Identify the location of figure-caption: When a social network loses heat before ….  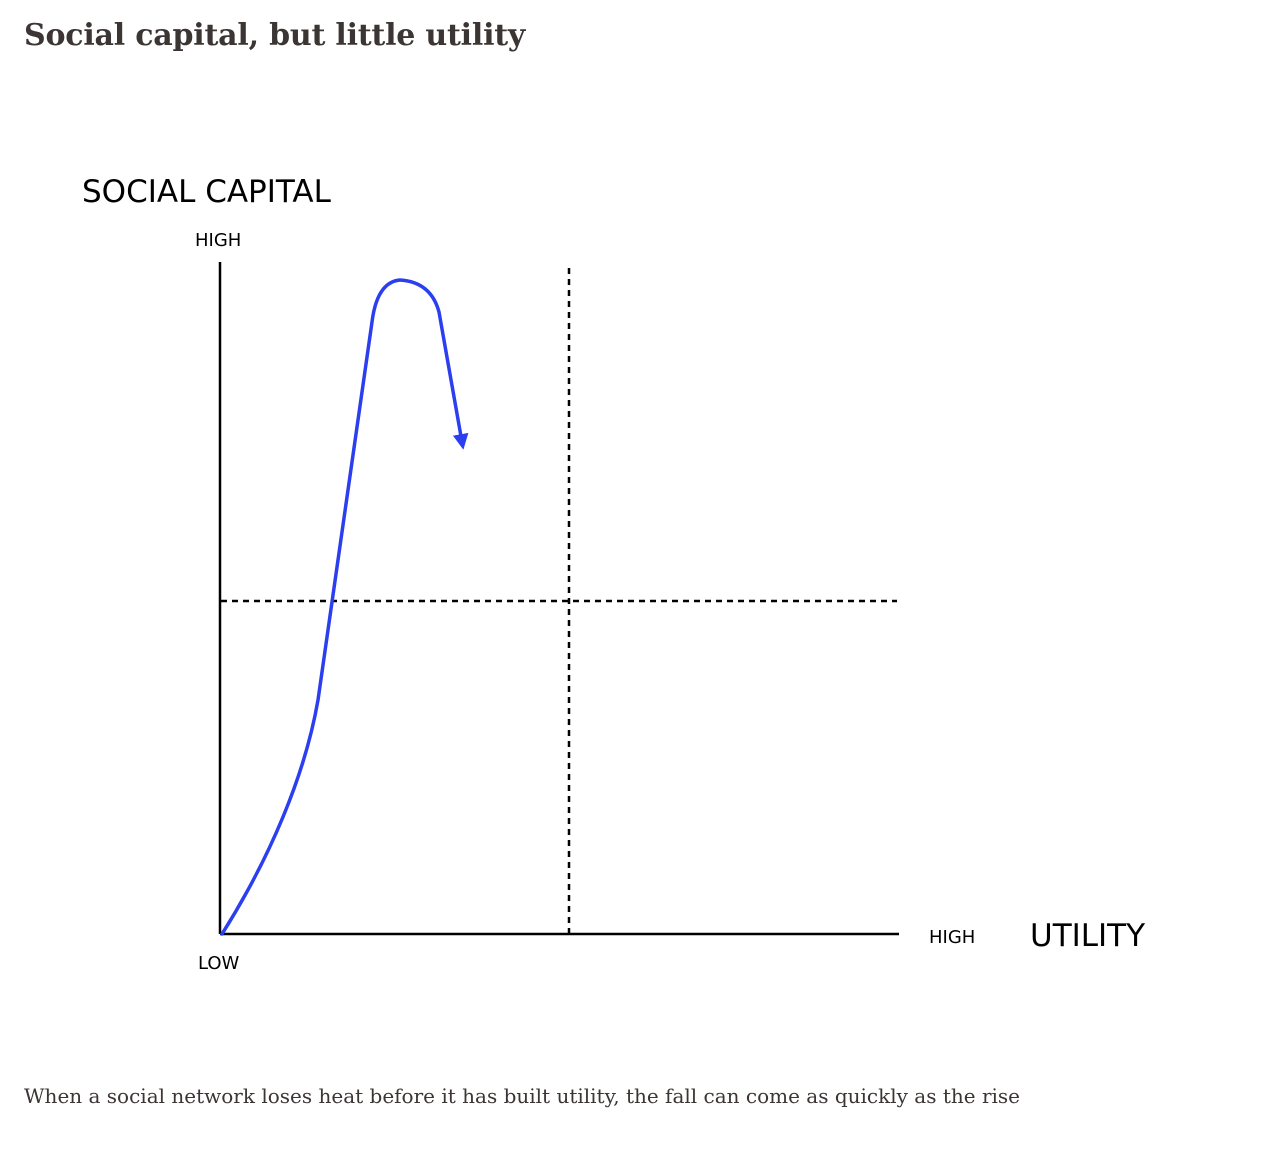
(522, 1096).